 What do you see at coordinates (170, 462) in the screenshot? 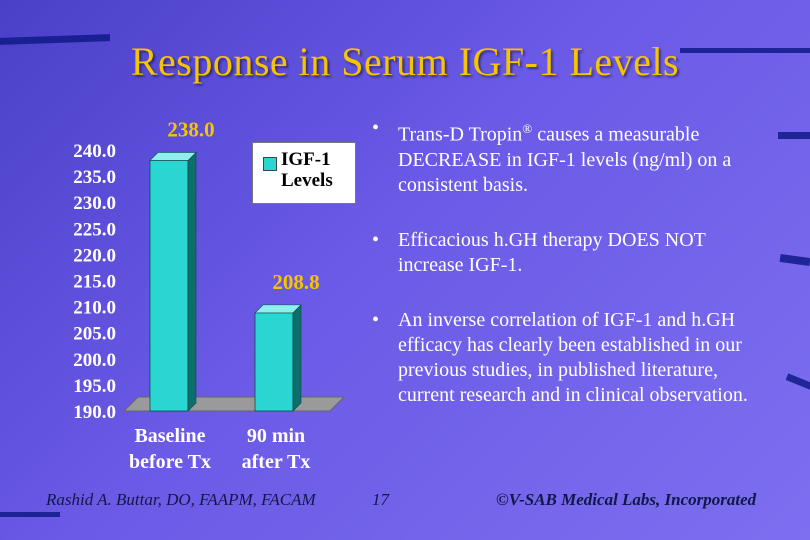
I see `x-tick-label: before Tx` at bounding box center [170, 462].